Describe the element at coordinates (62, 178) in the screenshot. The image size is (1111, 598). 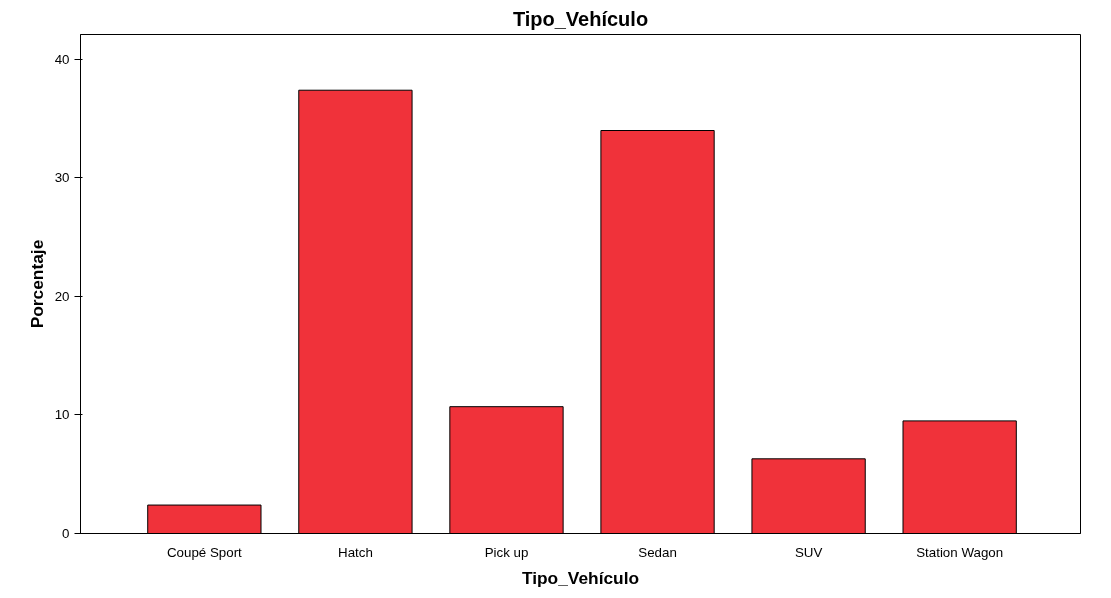
I see `y-tick-label: 30` at that location.